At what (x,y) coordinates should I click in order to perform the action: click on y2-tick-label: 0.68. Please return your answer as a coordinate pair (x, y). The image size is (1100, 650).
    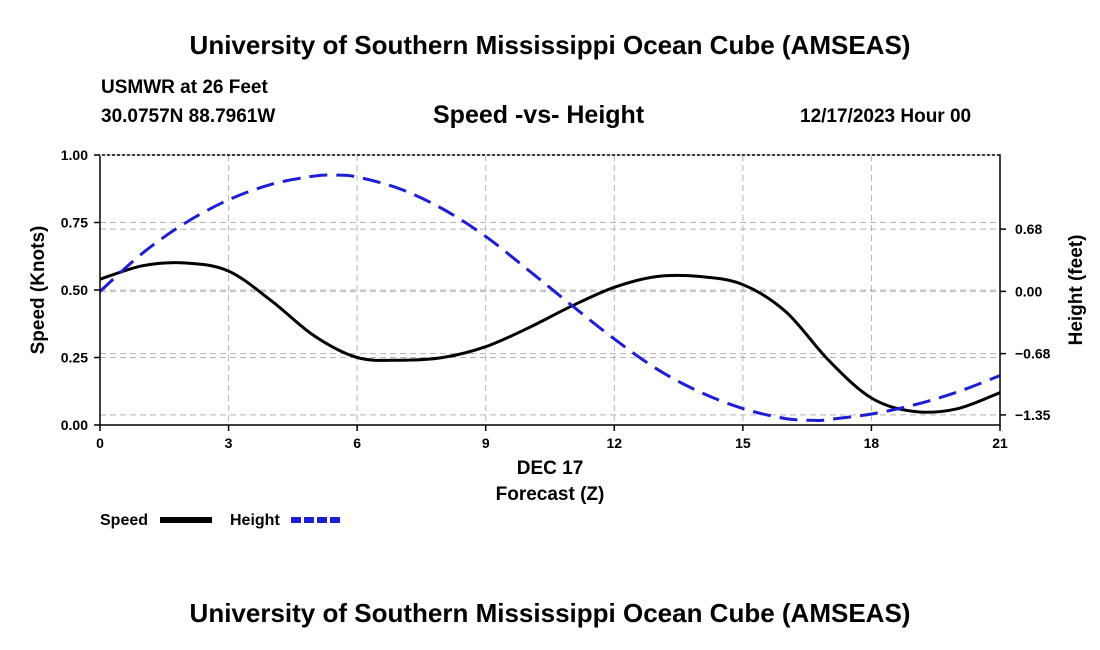
    Looking at the image, I should click on (1028, 229).